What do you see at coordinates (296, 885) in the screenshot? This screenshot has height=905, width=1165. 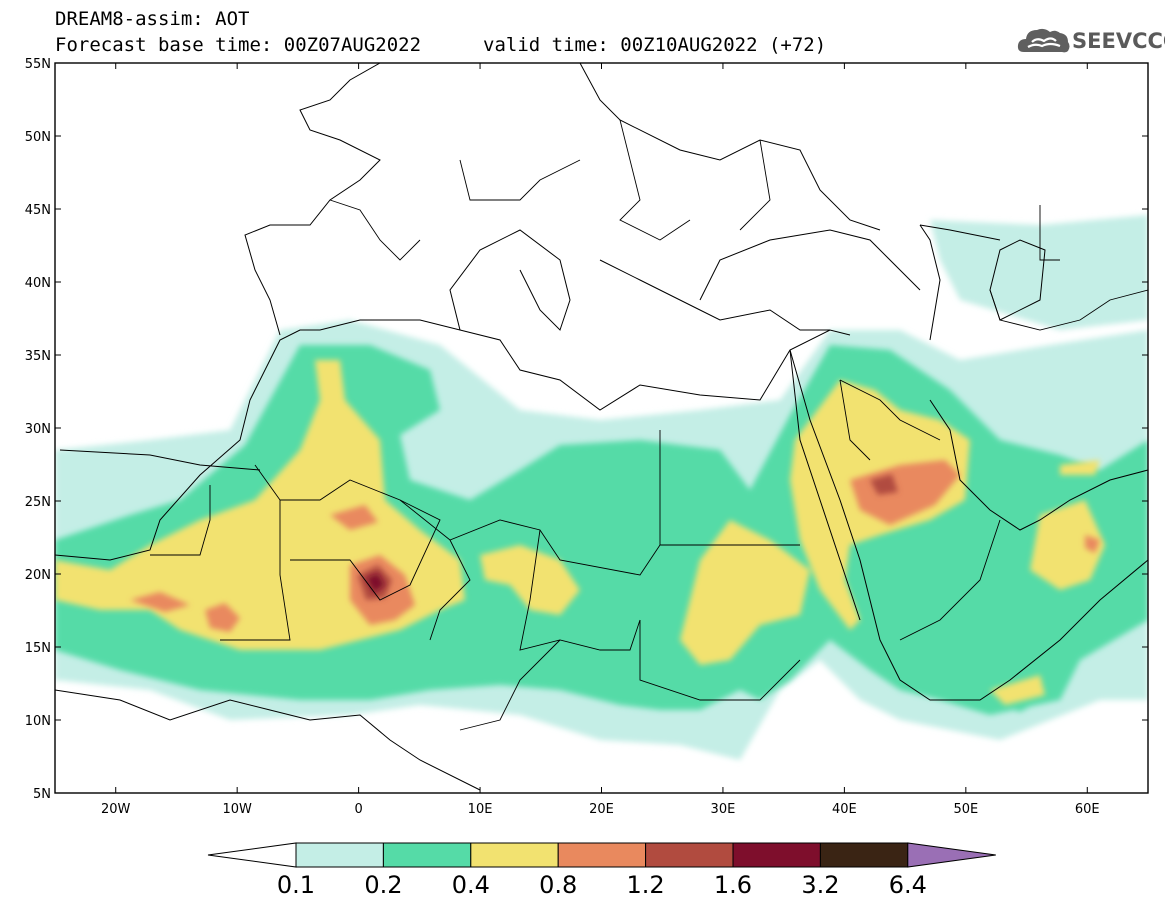 I see `colorbar-label: 0.1` at bounding box center [296, 885].